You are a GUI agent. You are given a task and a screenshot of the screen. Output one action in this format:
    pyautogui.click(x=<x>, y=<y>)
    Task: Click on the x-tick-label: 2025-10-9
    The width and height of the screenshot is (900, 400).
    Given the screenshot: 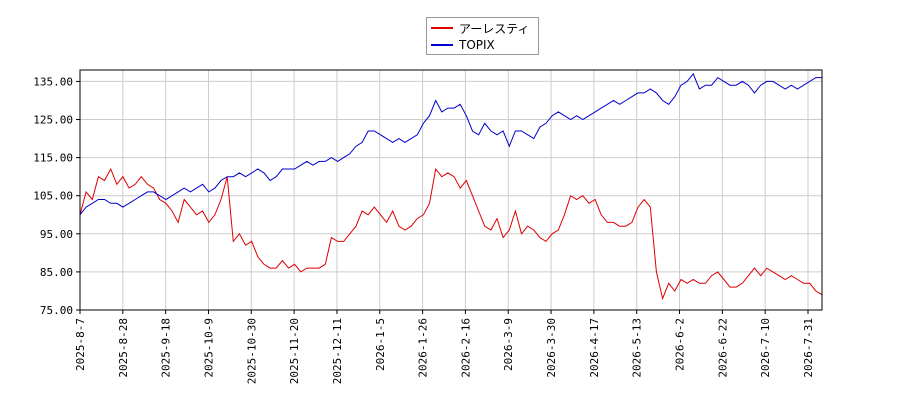 What is the action you would take?
    pyautogui.click(x=208, y=348)
    